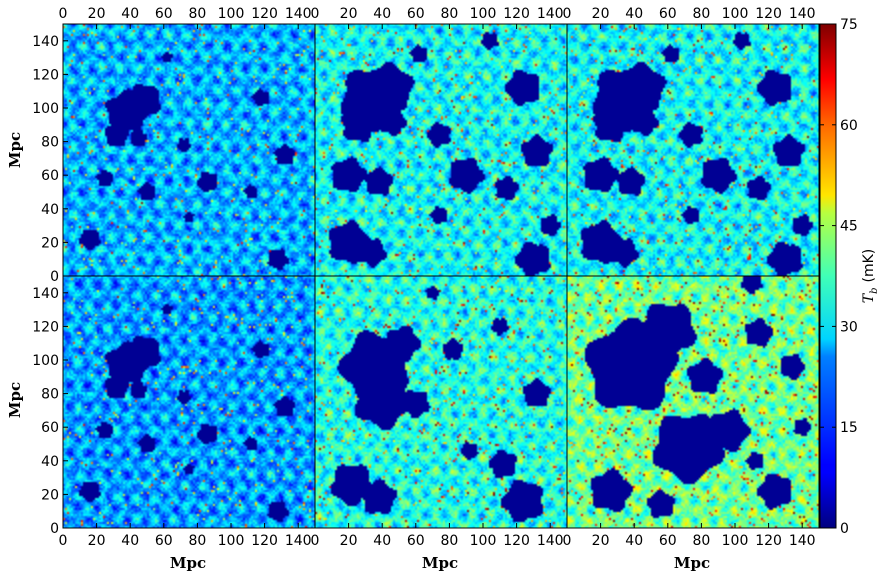 Image resolution: width=885 pixels, height=580 pixels. Describe the element at coordinates (189, 150) in the screenshot. I see `heatmap-panel-top-left` at that location.